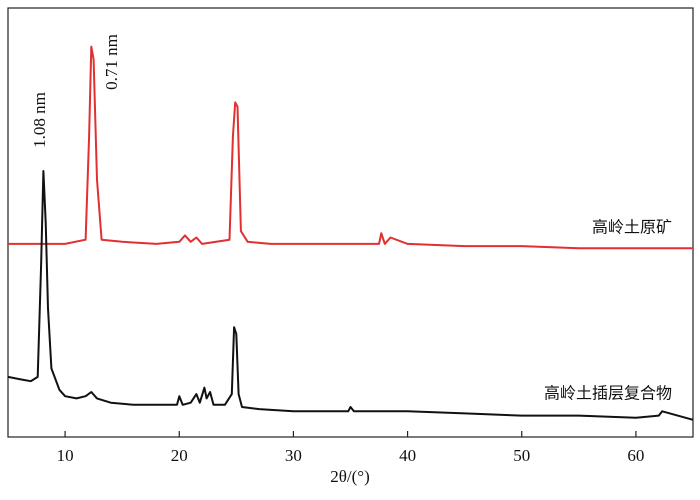 The image size is (700, 500). What do you see at coordinates (111, 62) in the screenshot?
I see `annotation: 0.71 nm` at bounding box center [111, 62].